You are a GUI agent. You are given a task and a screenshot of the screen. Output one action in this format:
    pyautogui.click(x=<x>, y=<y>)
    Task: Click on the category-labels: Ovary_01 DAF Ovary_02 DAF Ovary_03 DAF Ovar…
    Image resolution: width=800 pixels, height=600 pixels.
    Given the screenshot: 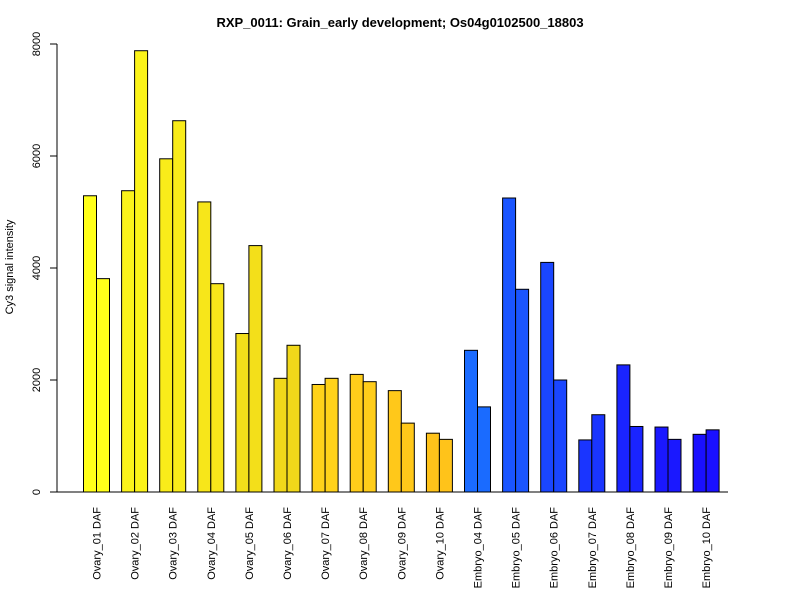 What is the action you would take?
    pyautogui.click(x=403, y=548)
    